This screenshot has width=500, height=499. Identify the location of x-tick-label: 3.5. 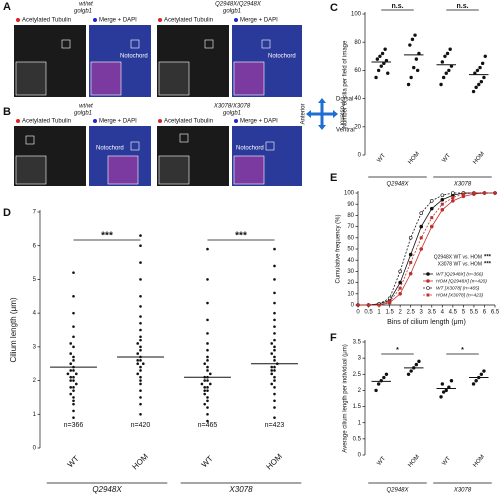
(432, 313).